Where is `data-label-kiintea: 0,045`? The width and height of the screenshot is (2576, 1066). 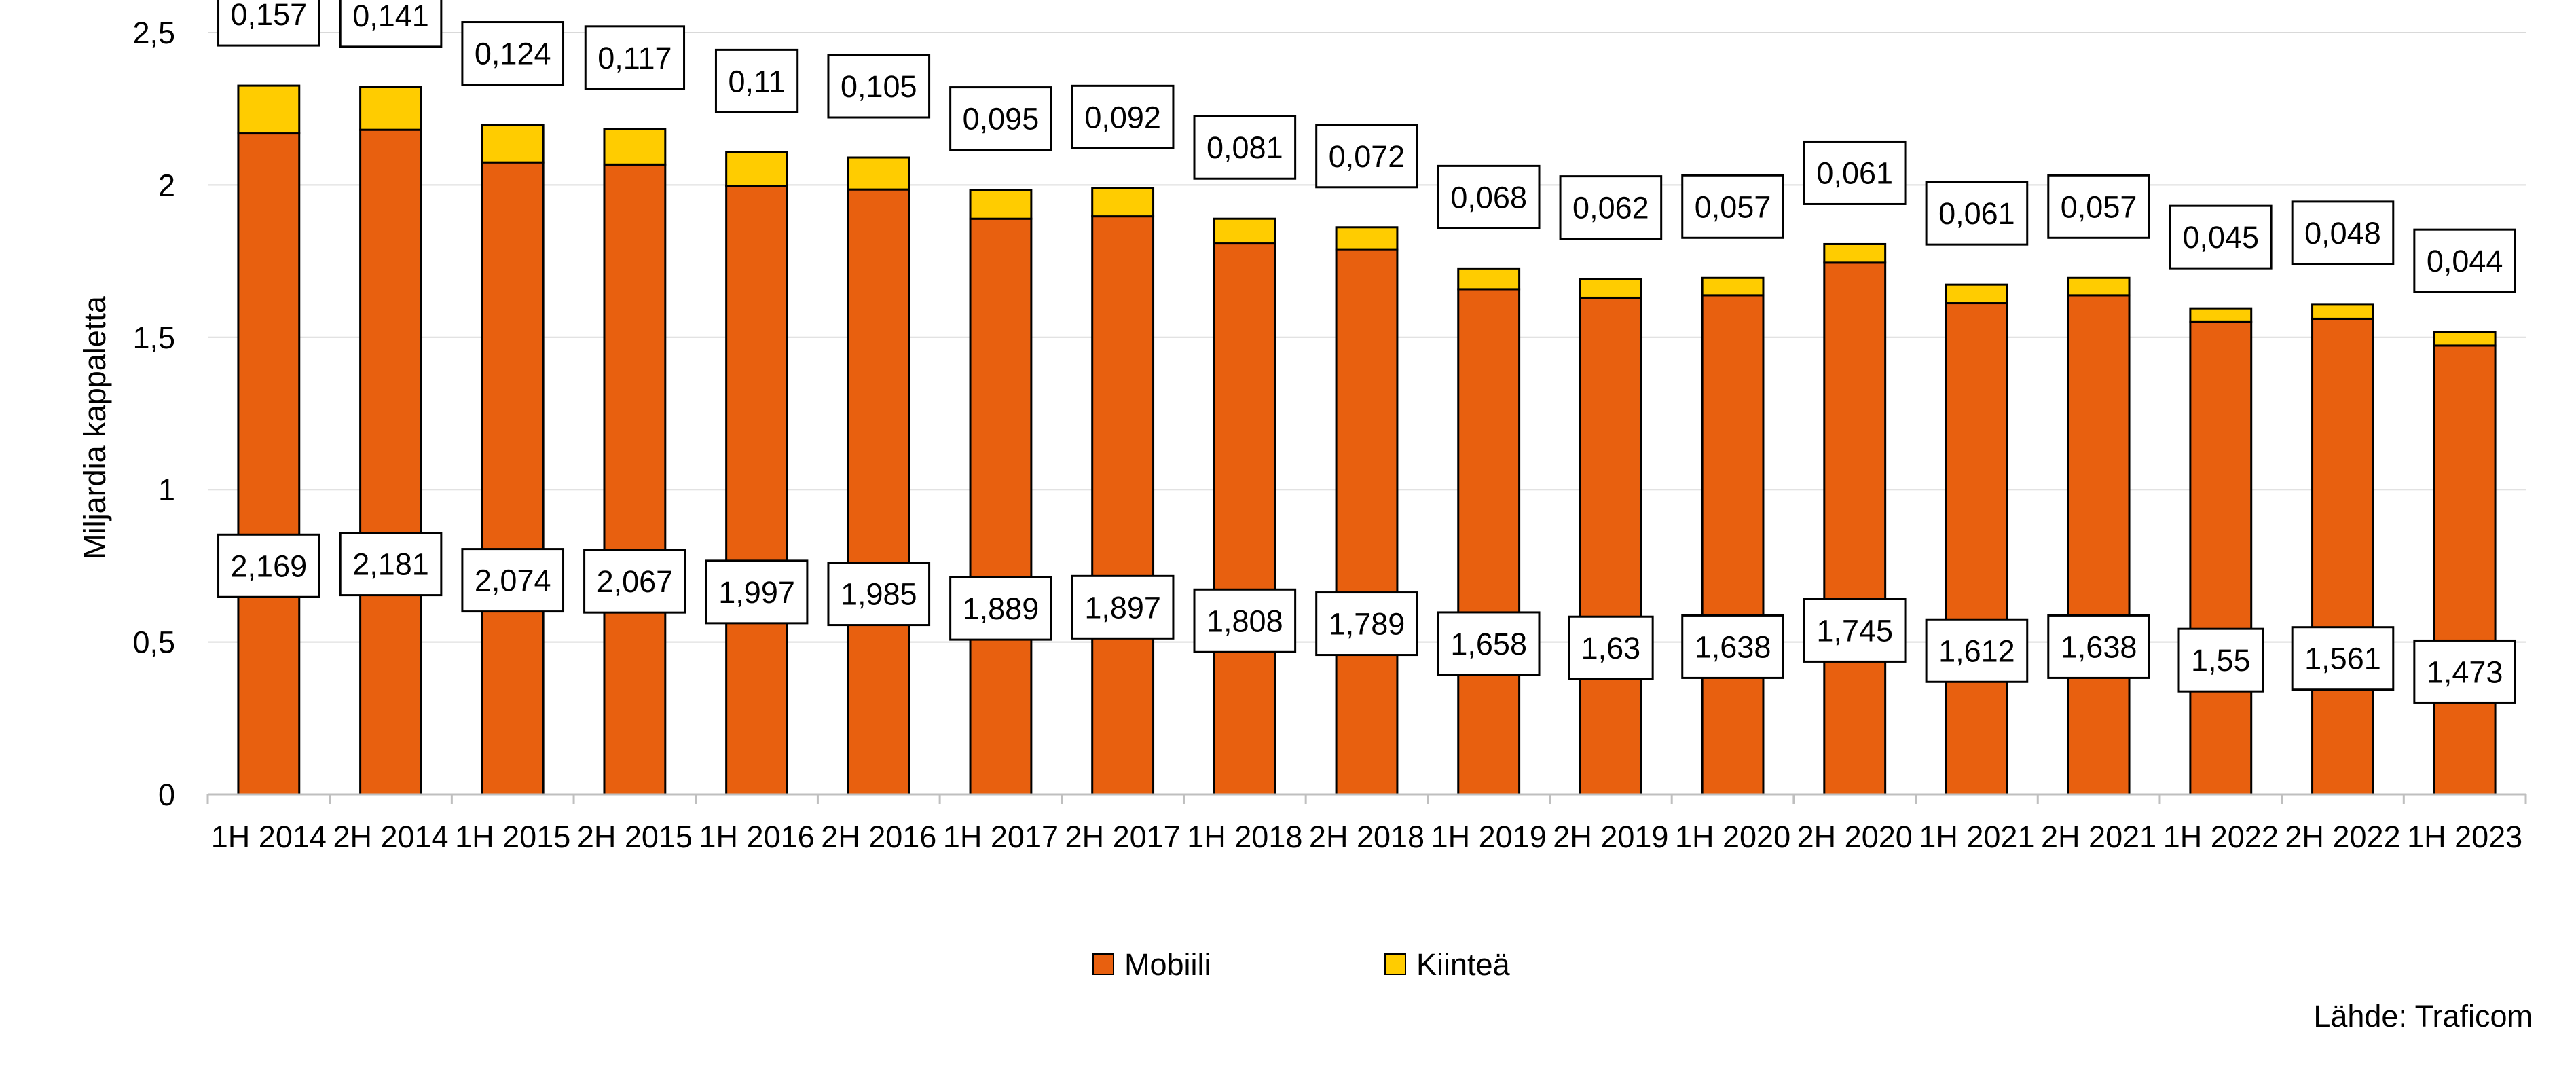
data-label-kiintea: 0,045 is located at coordinates (2220, 237).